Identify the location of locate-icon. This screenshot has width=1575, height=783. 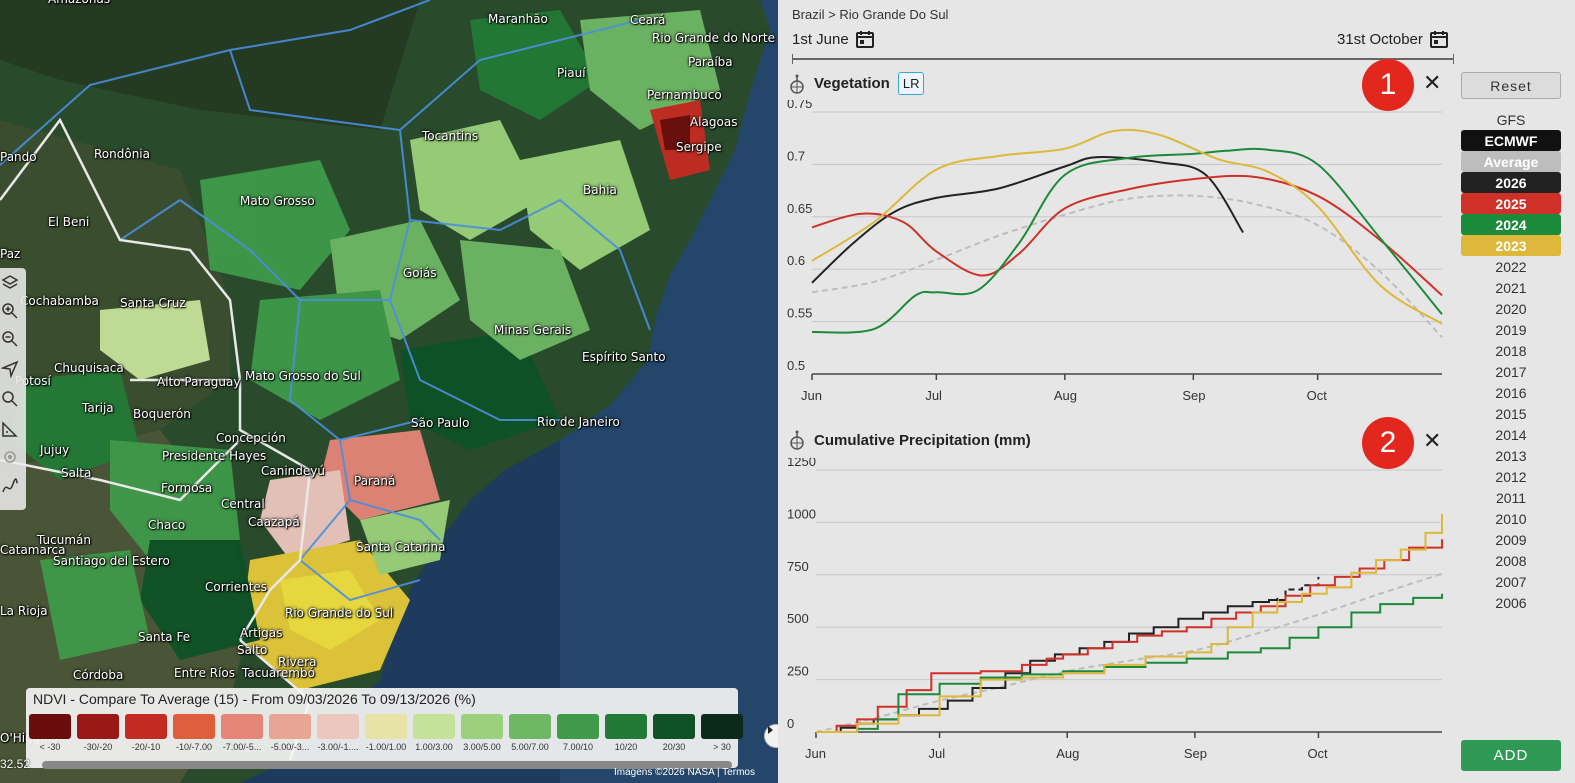
(12, 371).